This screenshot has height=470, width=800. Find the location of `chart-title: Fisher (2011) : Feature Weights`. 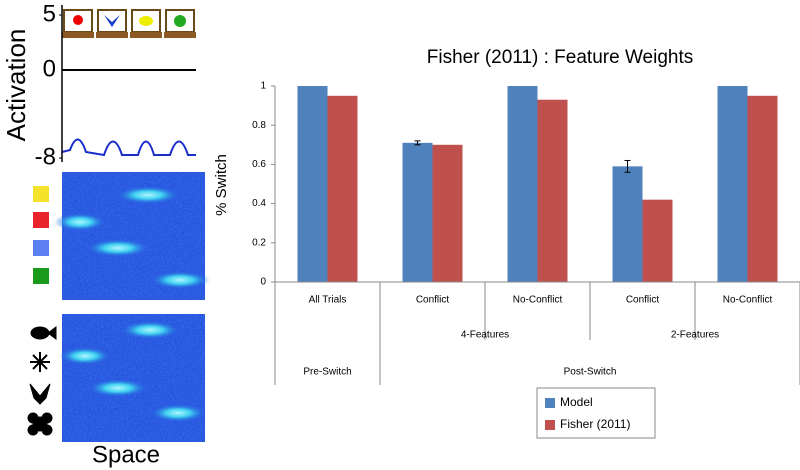

chart-title: Fisher (2011) : Feature Weights is located at coordinates (560, 57).